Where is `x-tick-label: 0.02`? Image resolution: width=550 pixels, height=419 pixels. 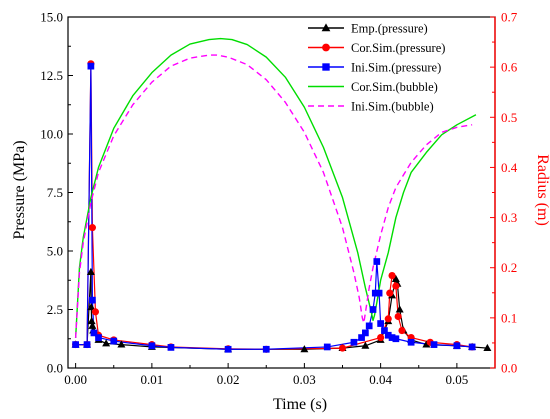 x-tick-label: 0.02 is located at coordinates (228, 379).